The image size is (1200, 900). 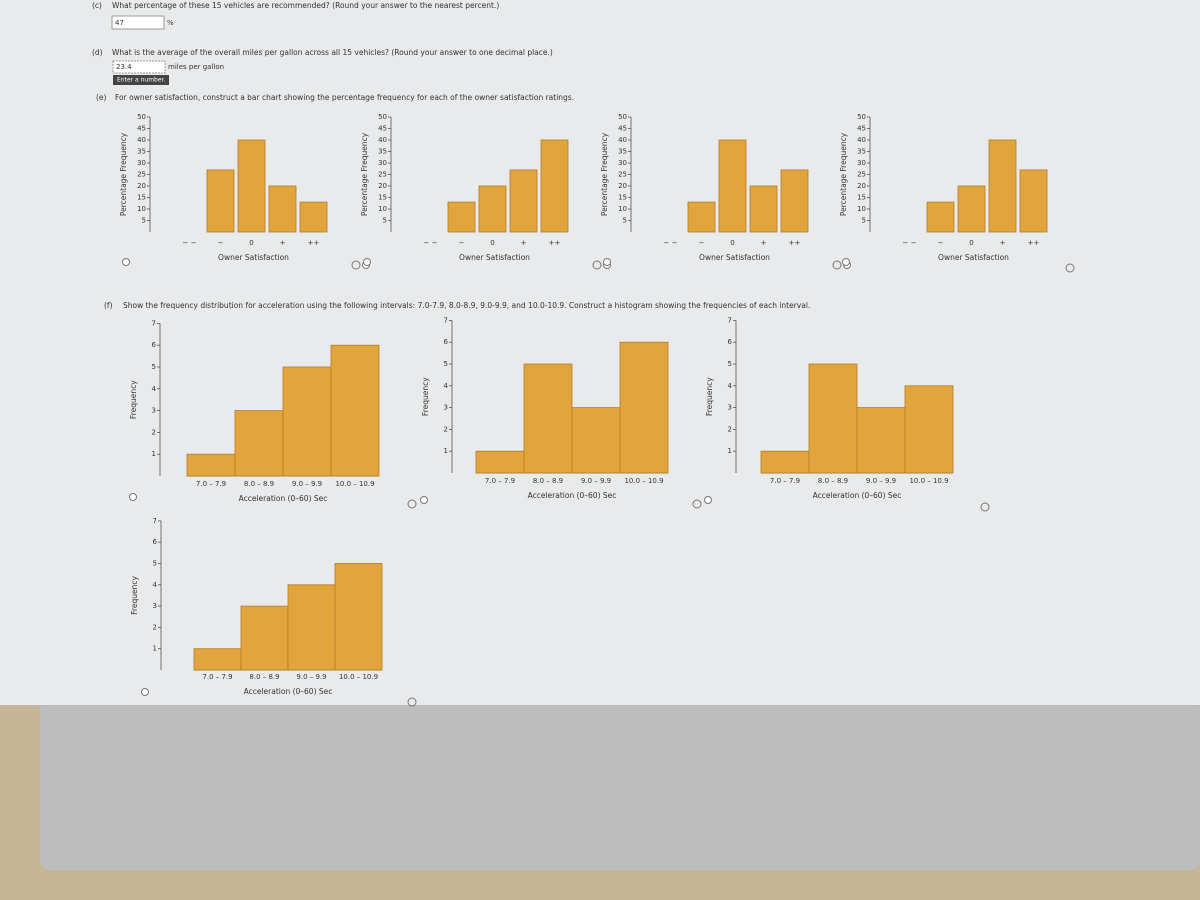 I want to click on y-tick-label: 25, so click(x=141, y=175).